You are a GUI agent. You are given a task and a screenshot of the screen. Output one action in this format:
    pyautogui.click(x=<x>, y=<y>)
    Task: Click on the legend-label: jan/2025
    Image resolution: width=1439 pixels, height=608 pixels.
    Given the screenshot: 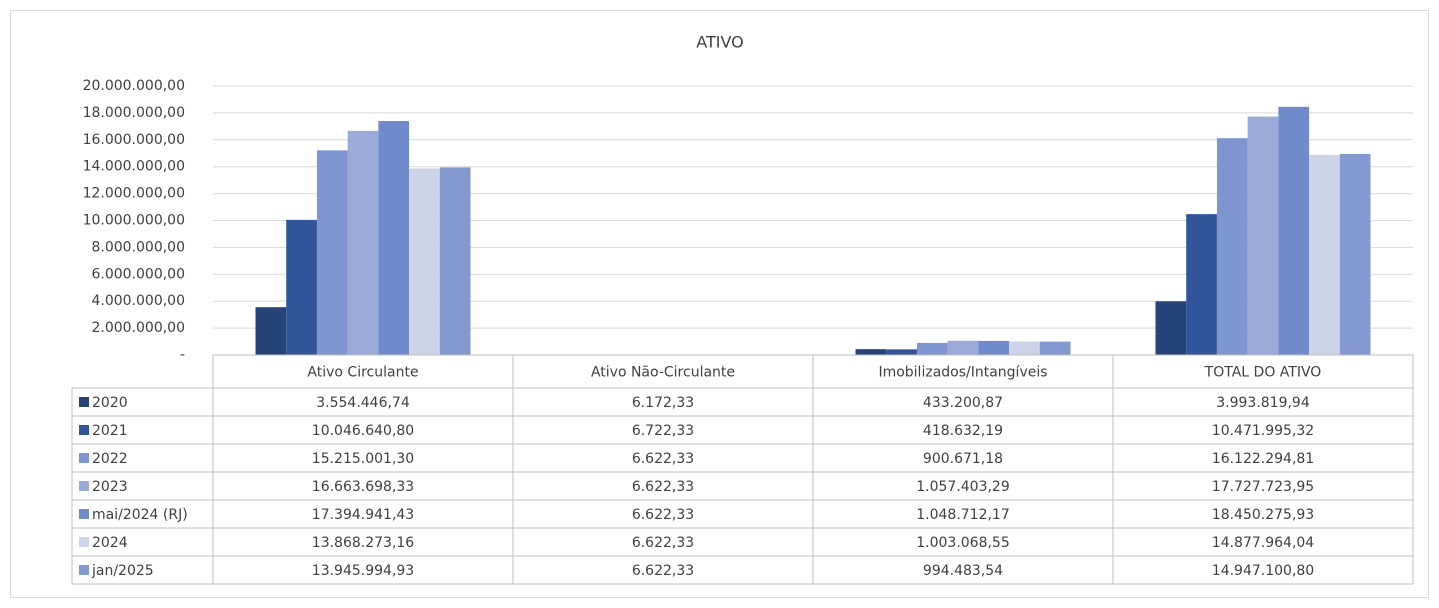 What is the action you would take?
    pyautogui.click(x=122, y=571)
    